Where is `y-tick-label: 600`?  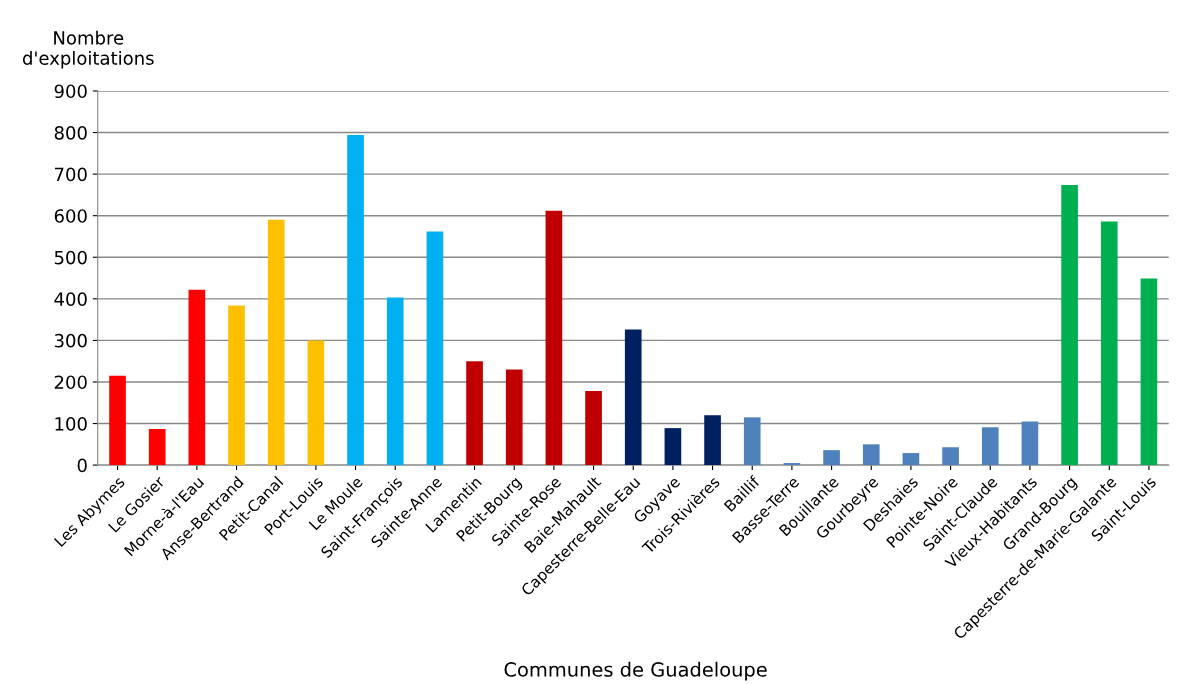
y-tick-label: 600 is located at coordinates (70, 216).